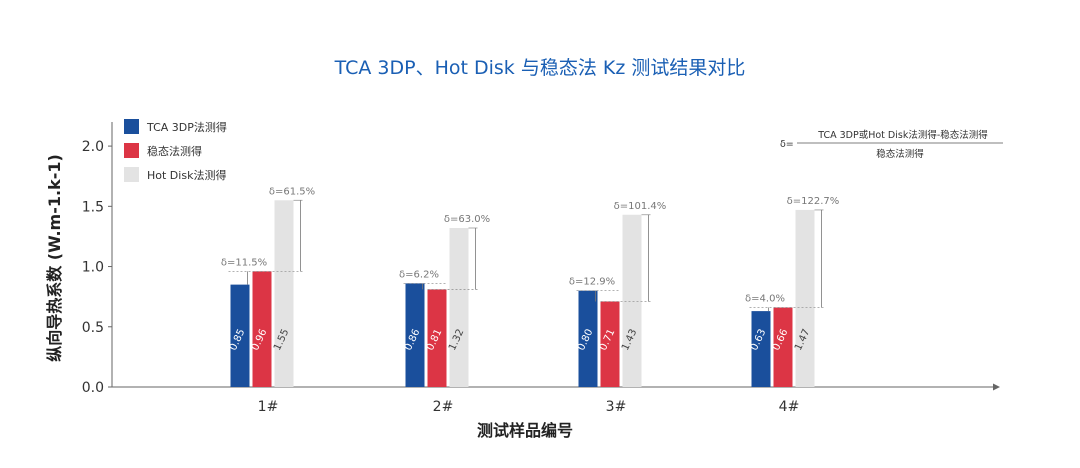  Describe the element at coordinates (93, 147) in the screenshot. I see `y-tick-label: 2.0` at that location.